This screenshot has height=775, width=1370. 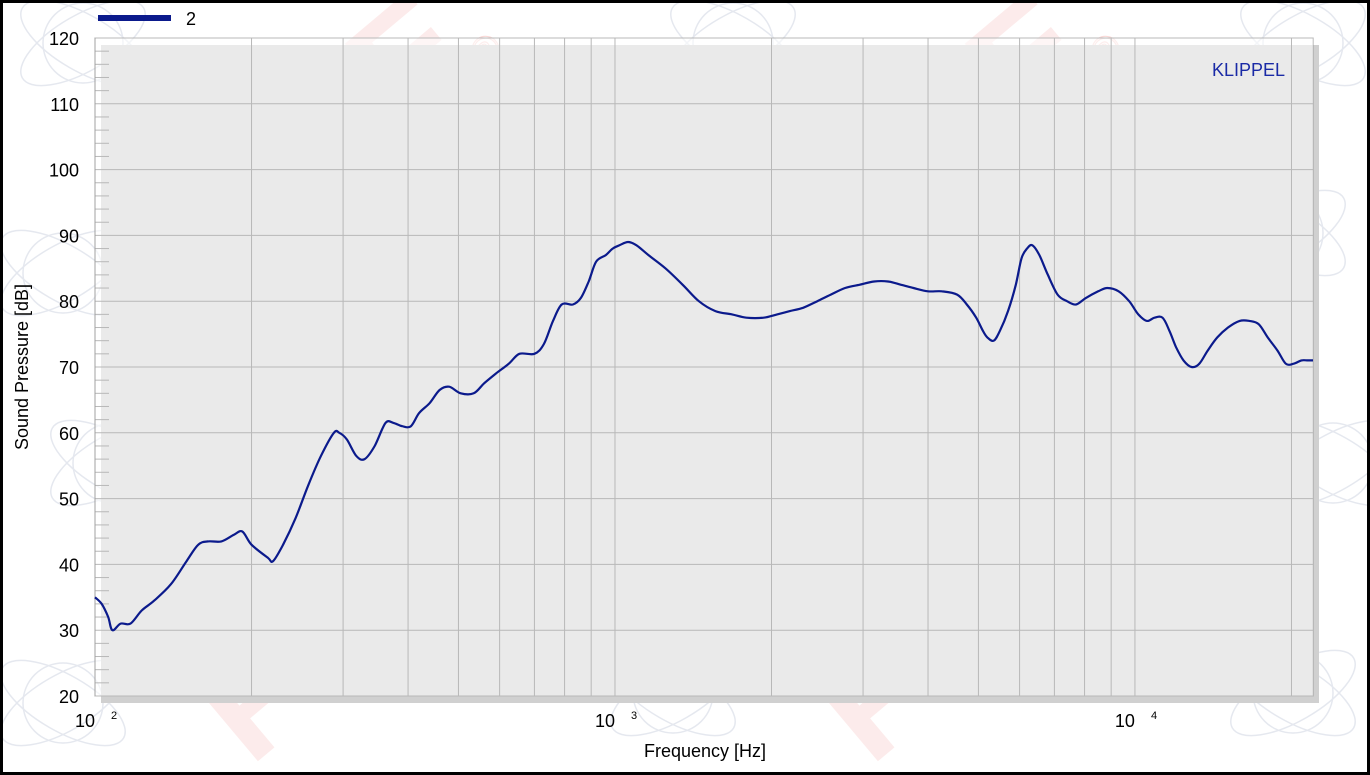 What do you see at coordinates (705, 751) in the screenshot?
I see `x-axis-label: Frequency [Hz]` at bounding box center [705, 751].